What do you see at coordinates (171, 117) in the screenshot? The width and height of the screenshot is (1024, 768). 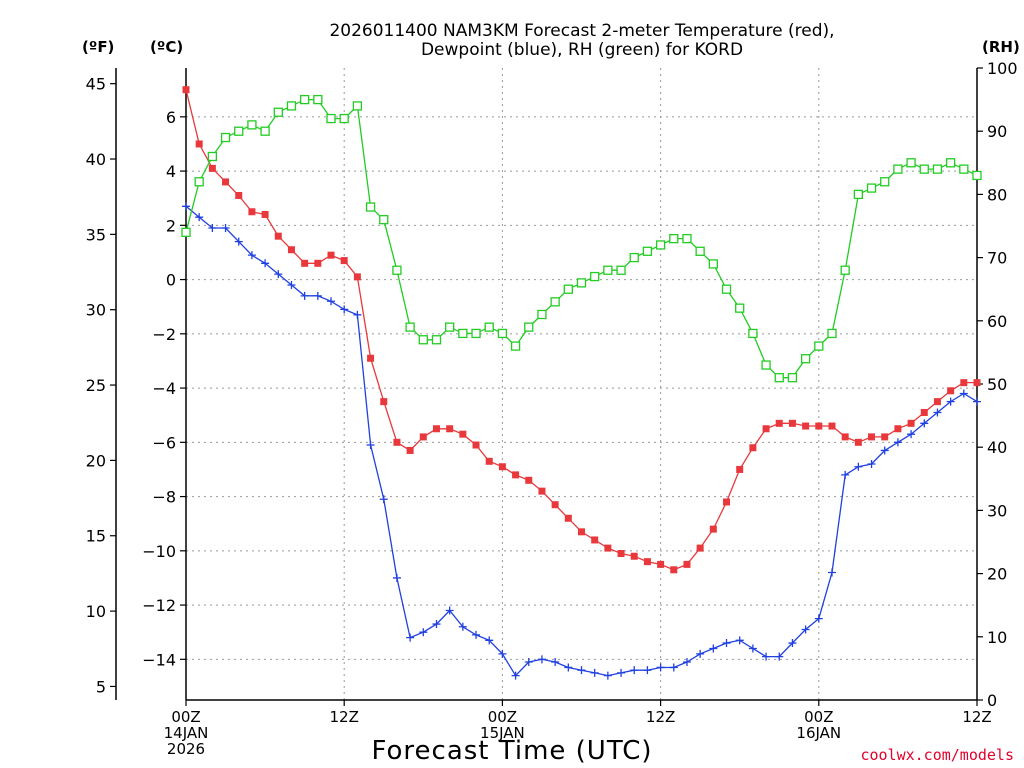 I see `celsius-tick-label: 6` at bounding box center [171, 117].